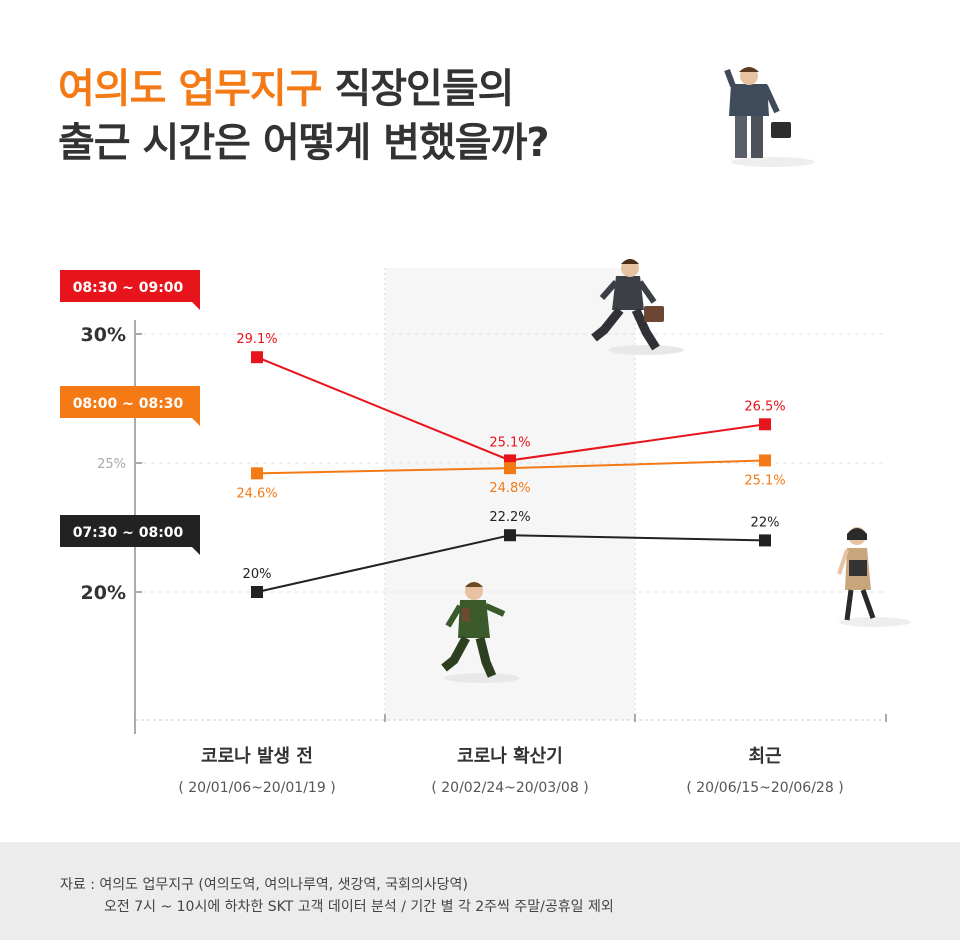 The image size is (960, 940). I want to click on legend-label-1: 08:30 ~ 09:00, so click(128, 288).